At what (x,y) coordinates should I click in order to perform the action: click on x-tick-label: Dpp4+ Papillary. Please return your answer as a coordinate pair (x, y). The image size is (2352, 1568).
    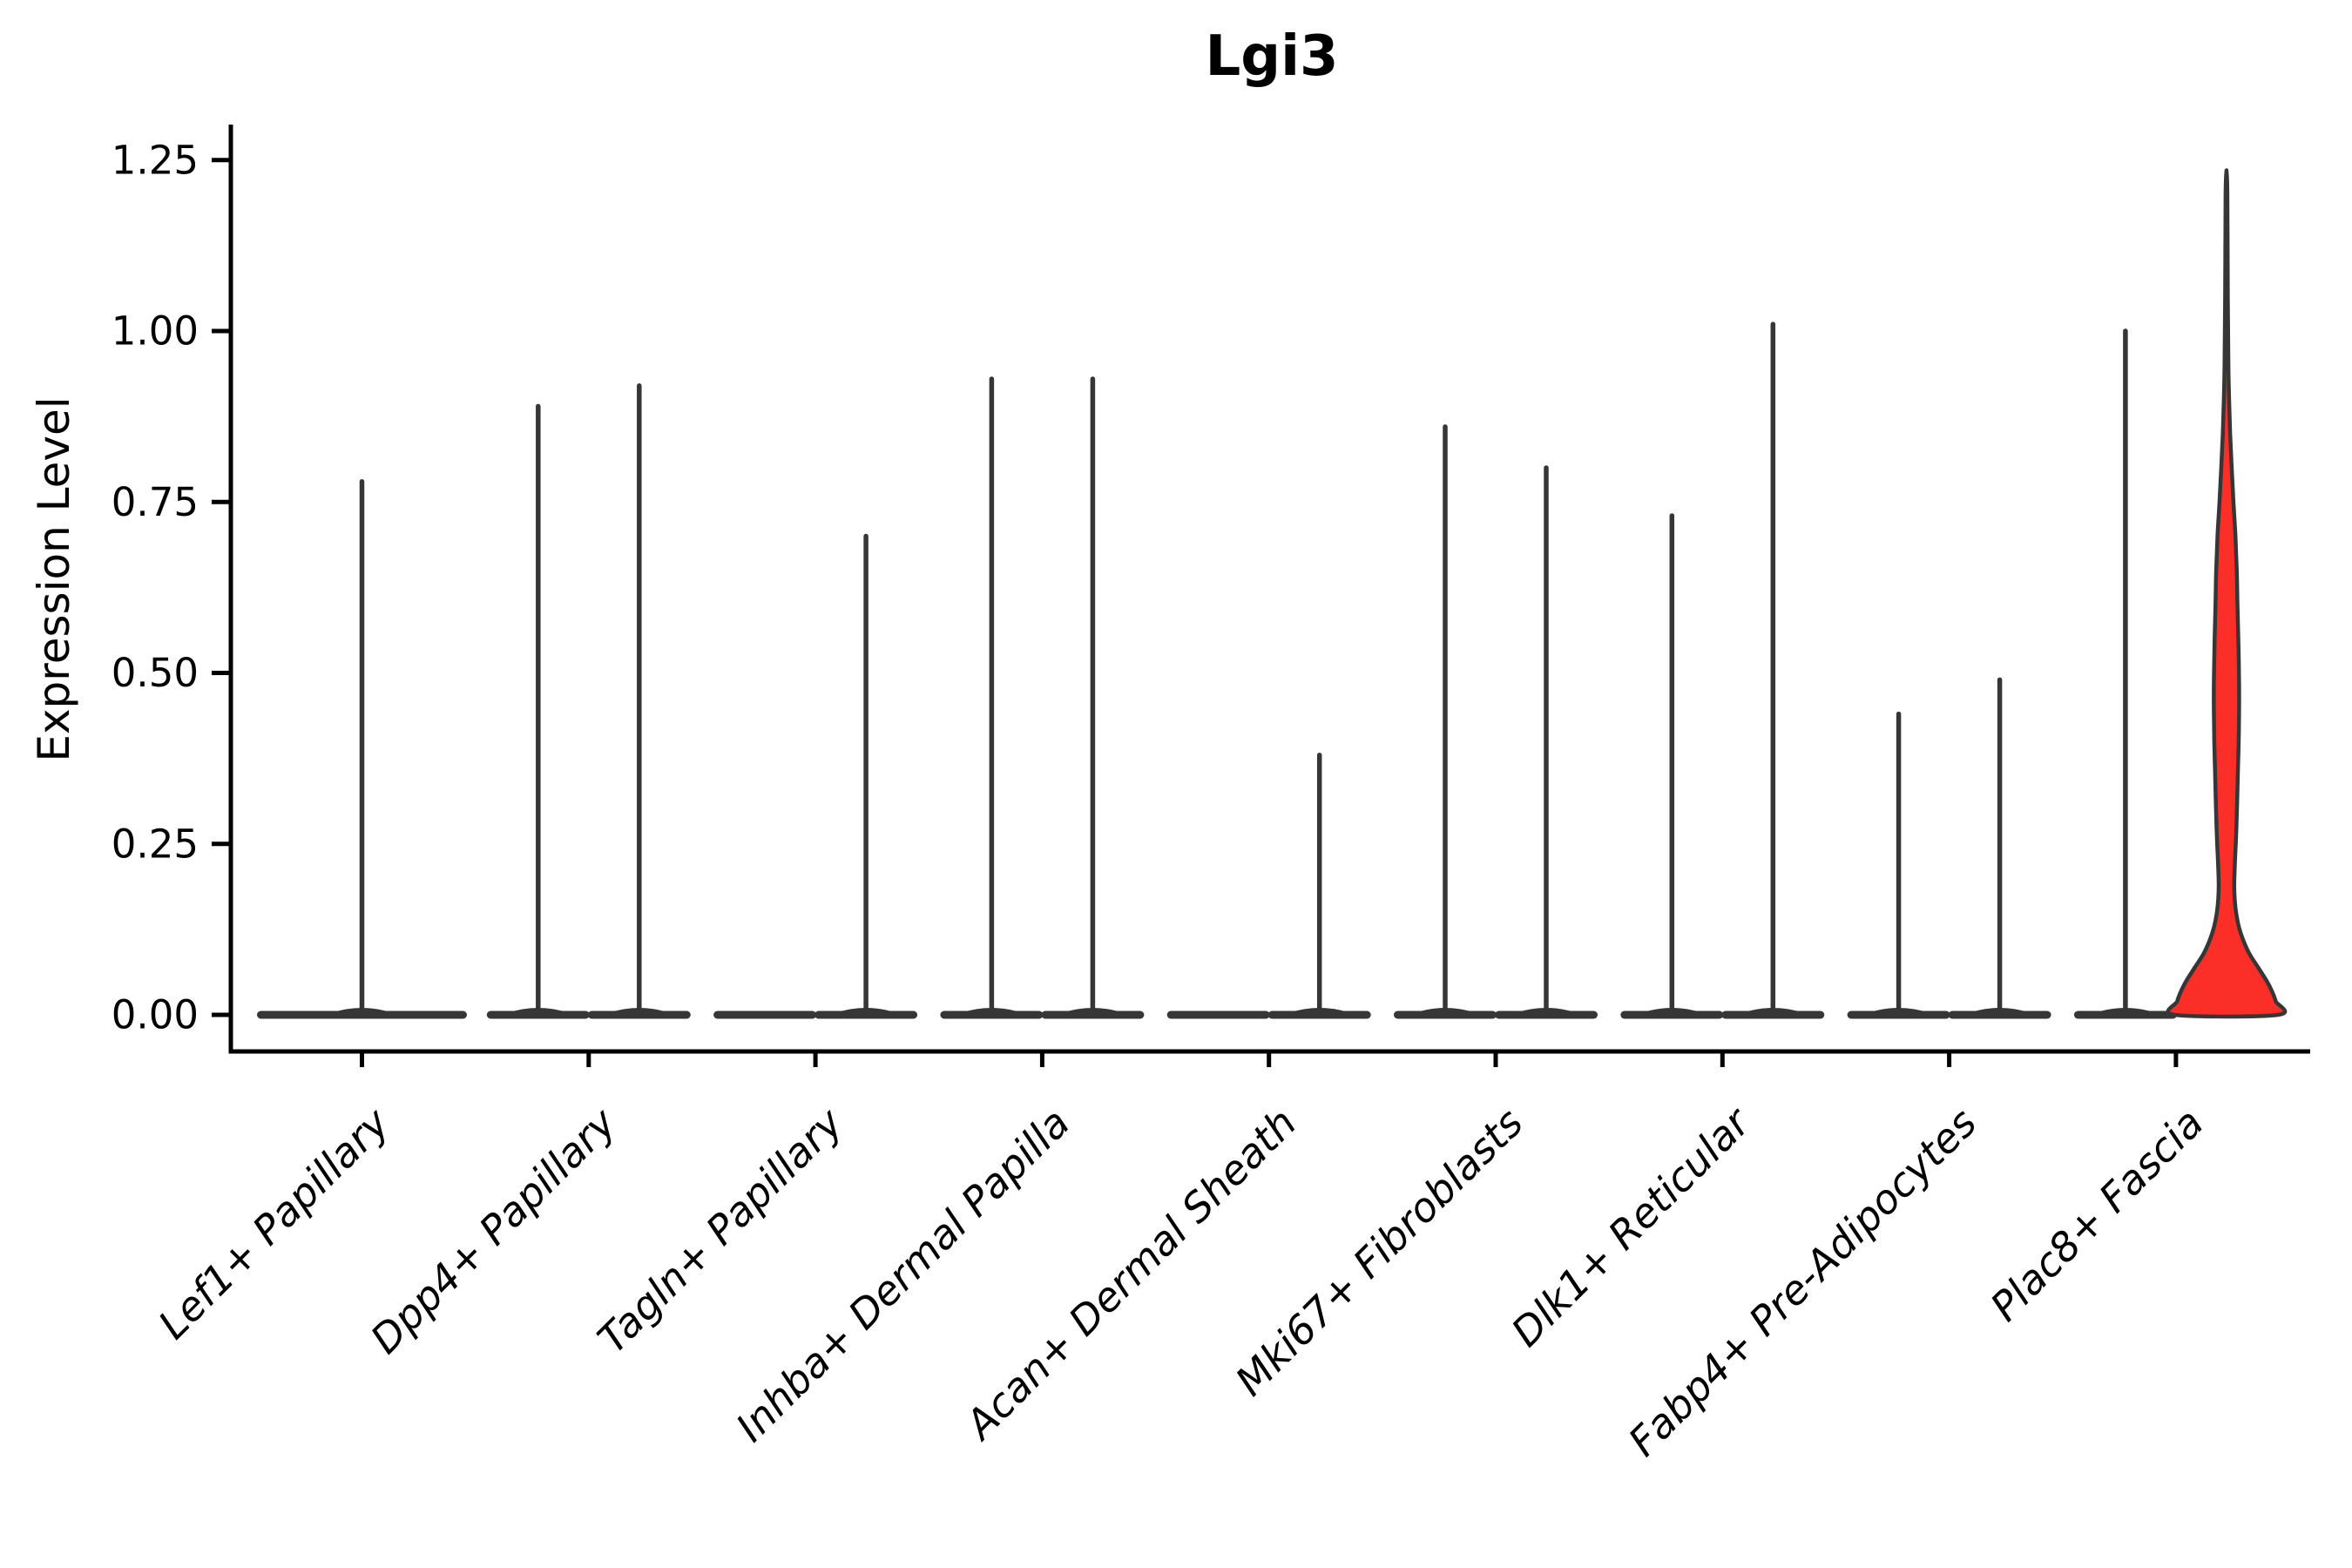
    Looking at the image, I should click on (494, 1230).